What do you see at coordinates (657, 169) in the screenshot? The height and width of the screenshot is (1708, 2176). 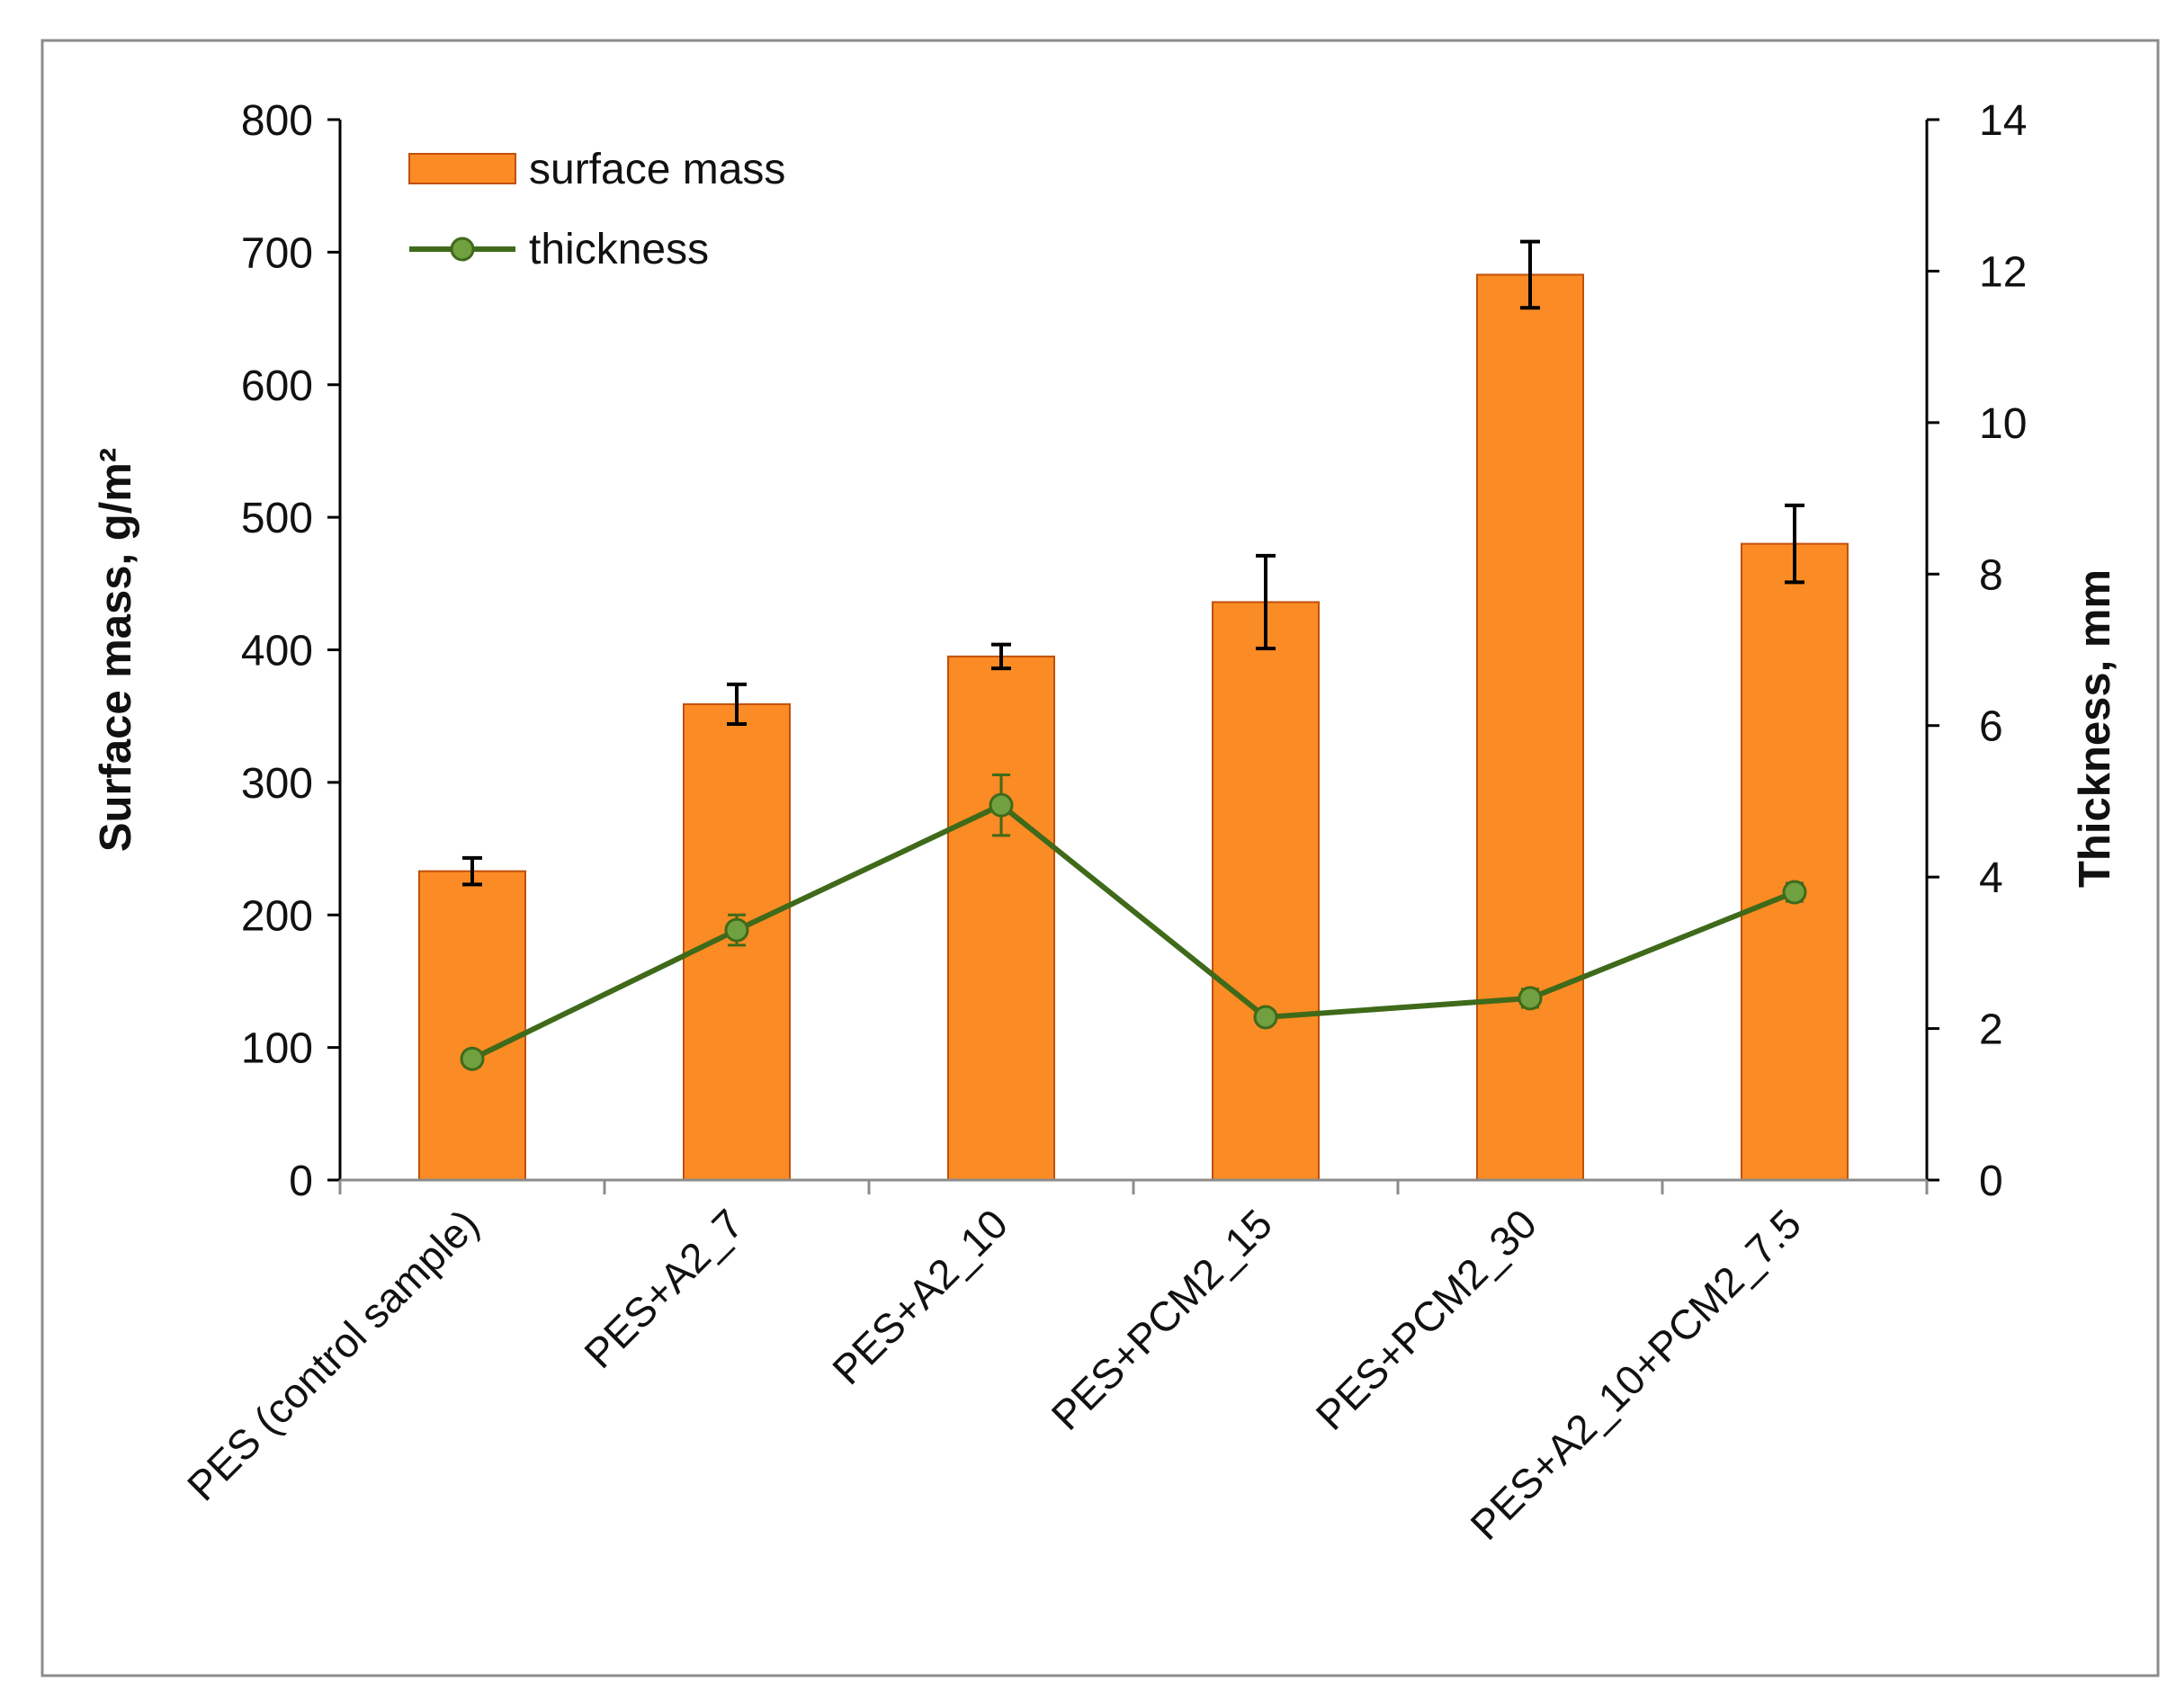 I see `legend-label-surface-mass: surface mass` at bounding box center [657, 169].